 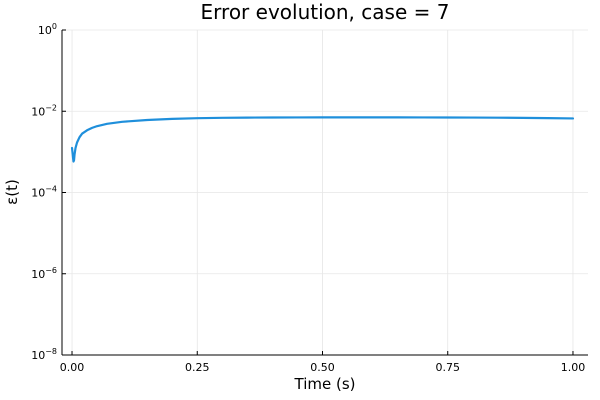 I want to click on y-tick-label: 10⁻², so click(x=44, y=110).